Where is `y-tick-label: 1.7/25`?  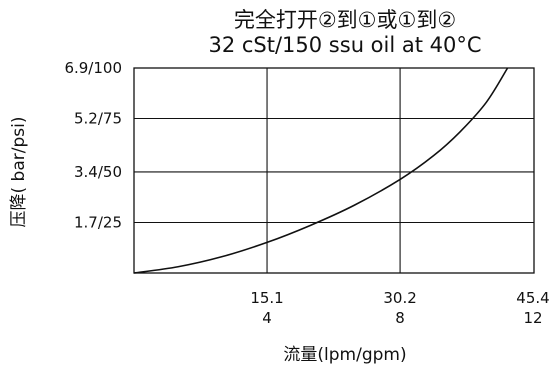 y-tick-label: 1.7/25 is located at coordinates (98, 222).